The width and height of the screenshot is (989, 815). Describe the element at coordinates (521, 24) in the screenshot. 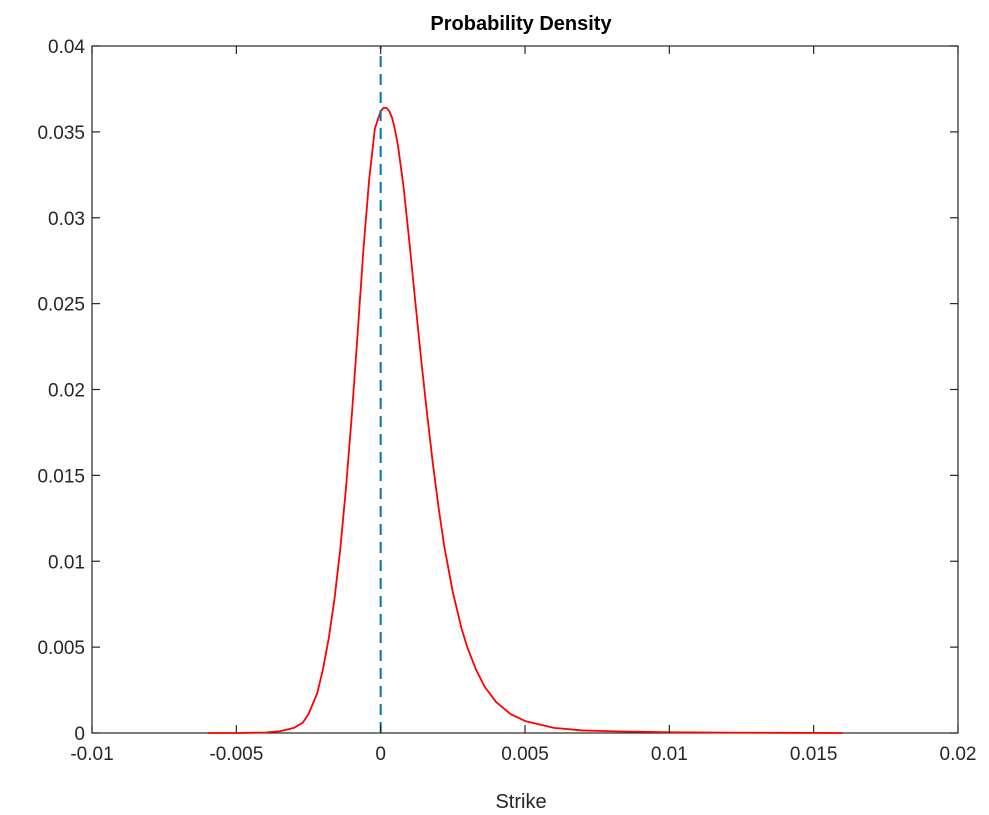

I see `chart-title: Probability Density` at that location.